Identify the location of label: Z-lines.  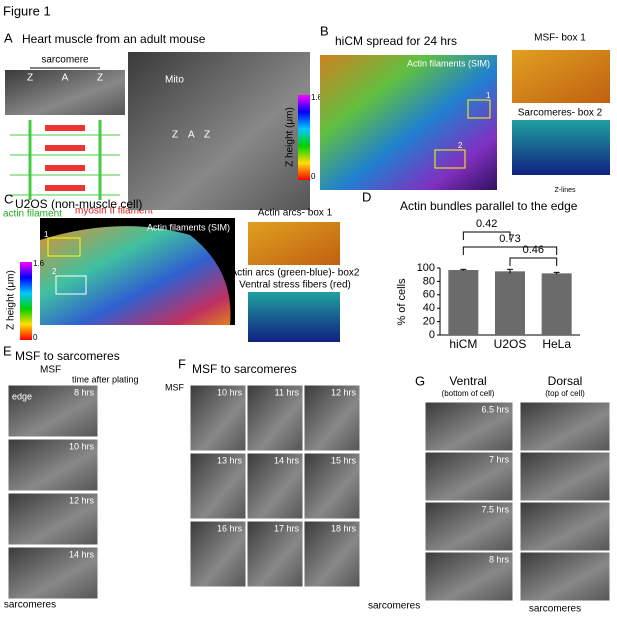
(565, 190).